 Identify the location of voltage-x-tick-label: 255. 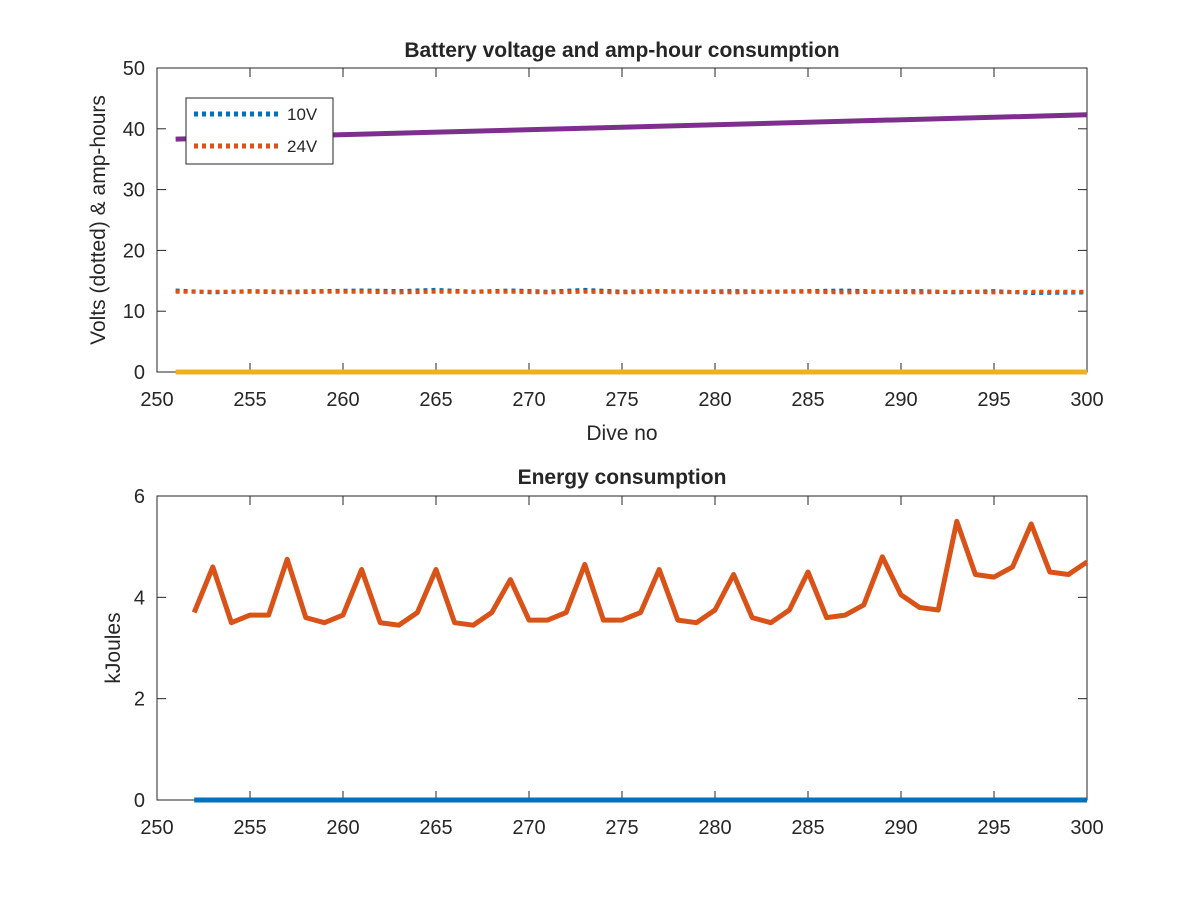
(249, 400).